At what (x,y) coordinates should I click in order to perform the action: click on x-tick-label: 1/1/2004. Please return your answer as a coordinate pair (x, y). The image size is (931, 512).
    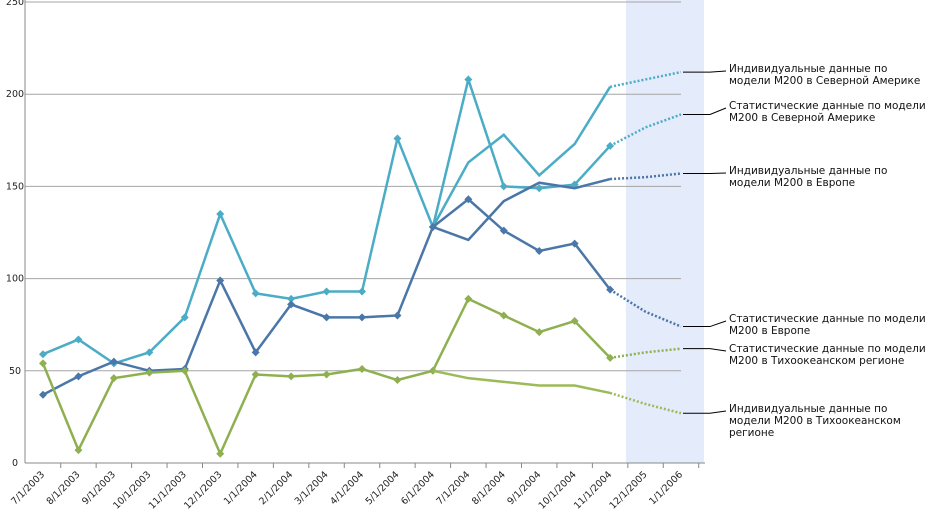
    Looking at the image, I should click on (241, 488).